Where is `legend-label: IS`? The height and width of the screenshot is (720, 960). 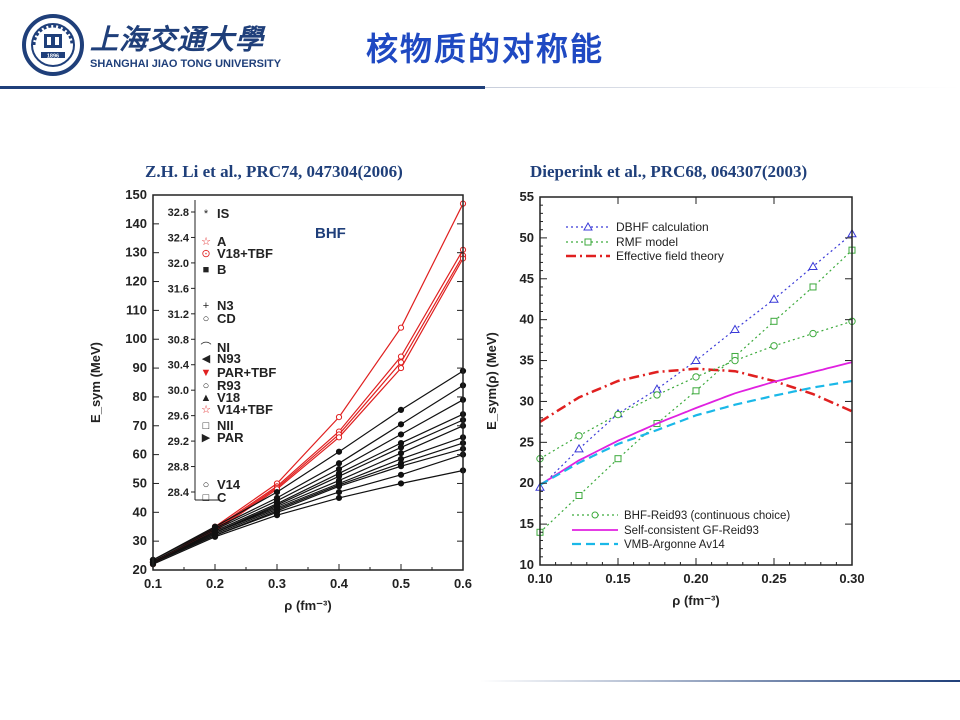
legend-label: IS is located at coordinates (223, 213).